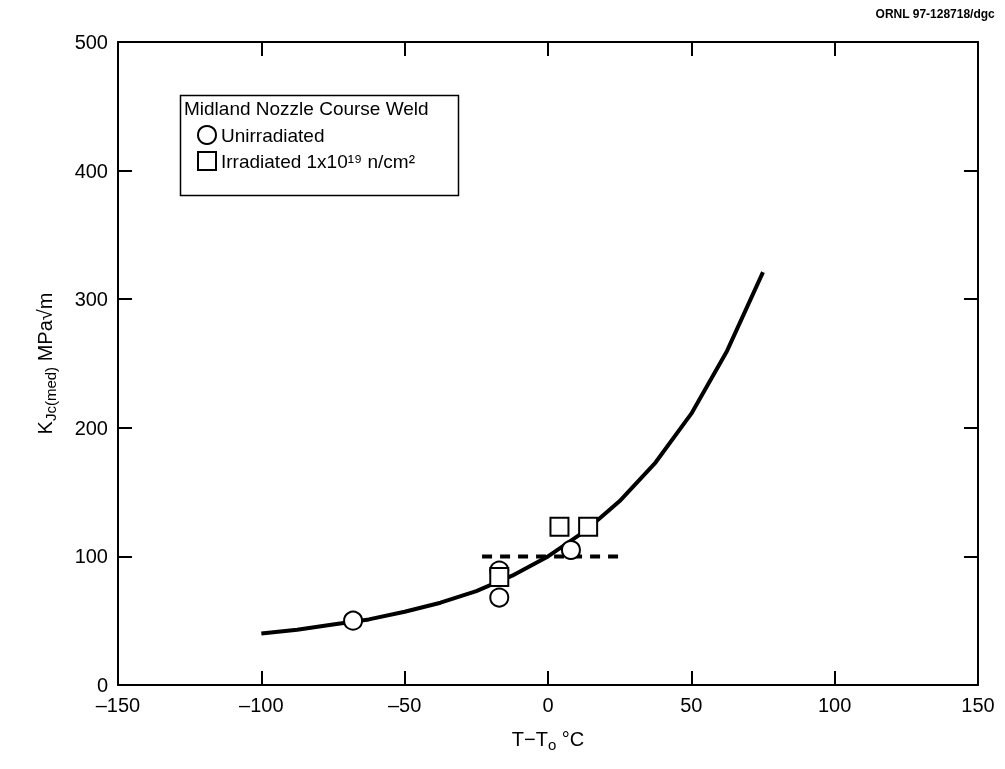 Image resolution: width=1005 pixels, height=769 pixels. What do you see at coordinates (91, 427) in the screenshot?
I see `y-tick-label: 200` at bounding box center [91, 427].